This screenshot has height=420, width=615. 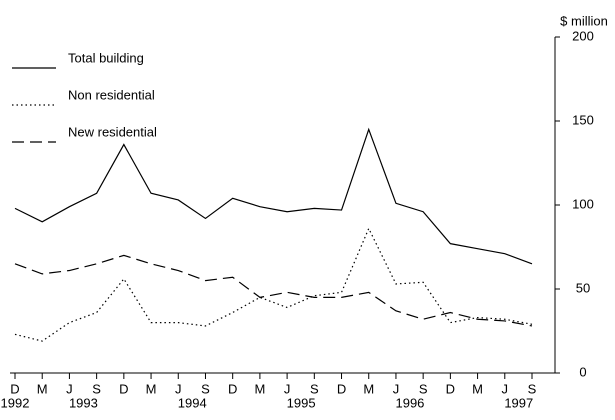 I want to click on x-year-label: 1997, so click(x=518, y=402).